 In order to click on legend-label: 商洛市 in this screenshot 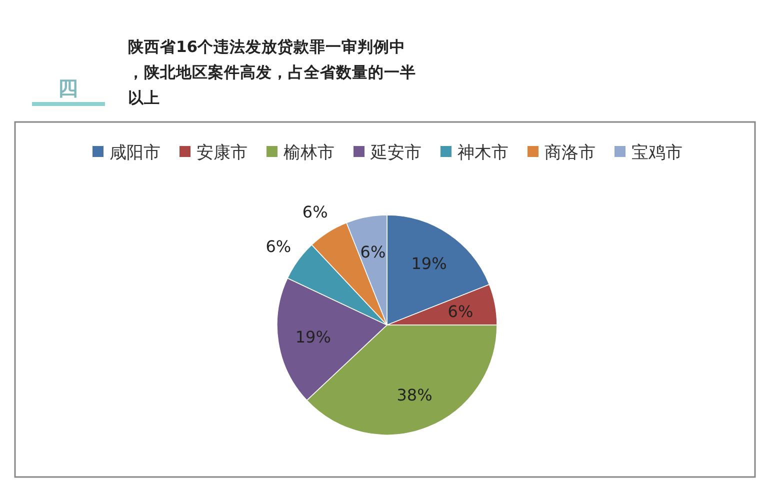, I will do `click(570, 153)`.